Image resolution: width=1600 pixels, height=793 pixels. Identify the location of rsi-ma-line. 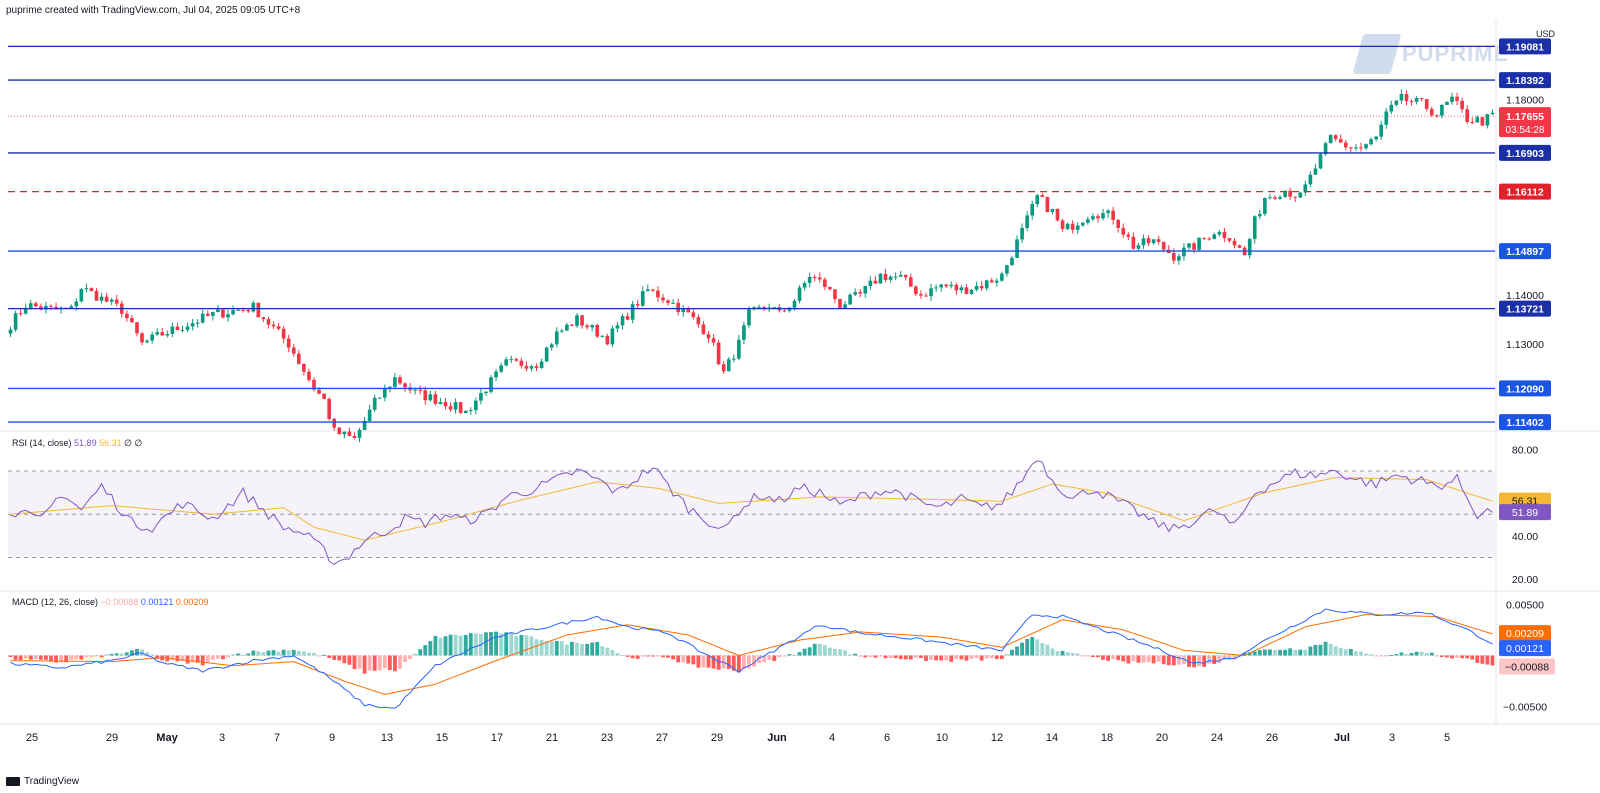
(751, 508).